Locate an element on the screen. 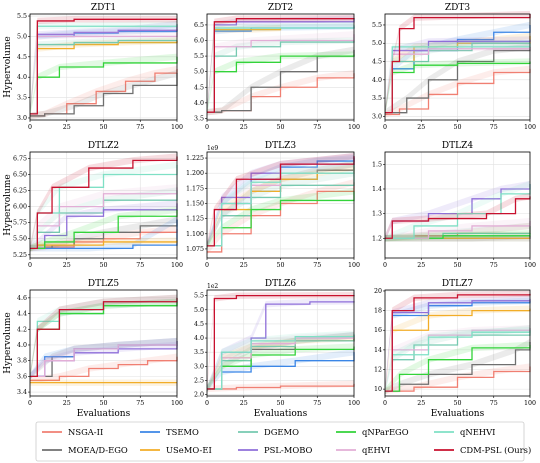 The width and height of the screenshot is (540, 463). panel-zdt1: ZDT1 3.0 3.5 4.0 4.5 5.0 5.5 0 25 50 75 100 is located at coordinates (100, 67).